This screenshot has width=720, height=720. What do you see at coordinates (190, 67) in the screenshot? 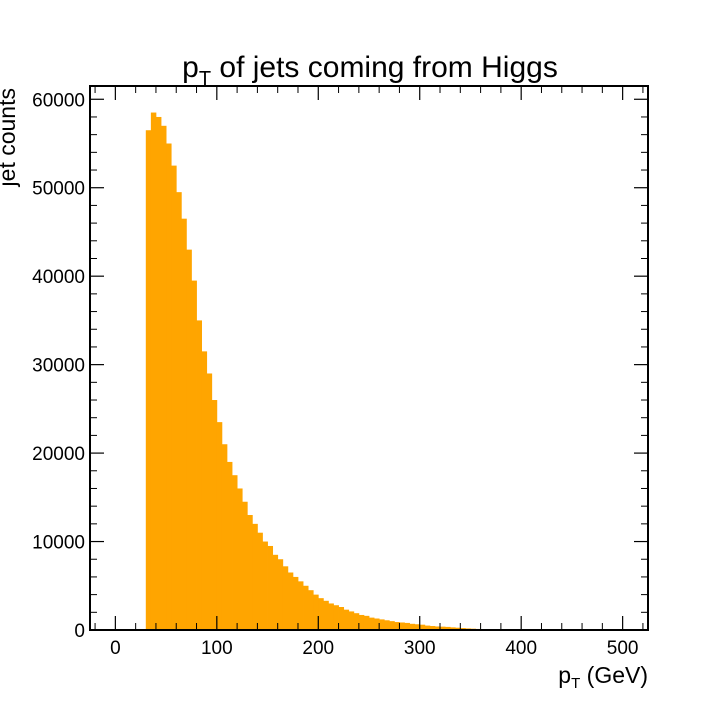
I see `chart-title-main: p` at bounding box center [190, 67].